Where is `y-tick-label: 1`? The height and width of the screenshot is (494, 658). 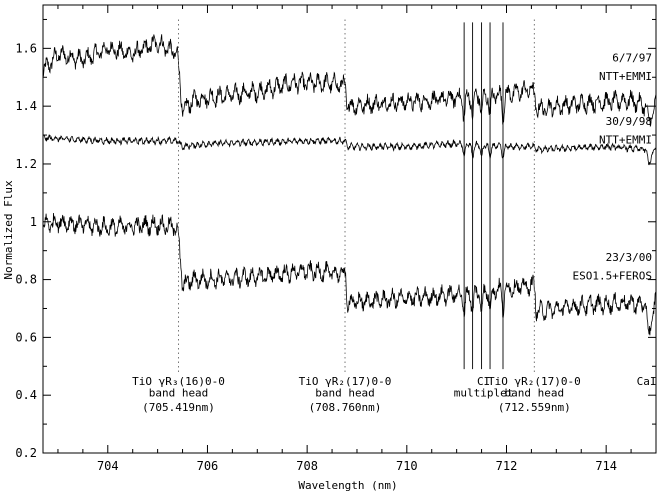 y-tick-label: 1 is located at coordinates (33, 222).